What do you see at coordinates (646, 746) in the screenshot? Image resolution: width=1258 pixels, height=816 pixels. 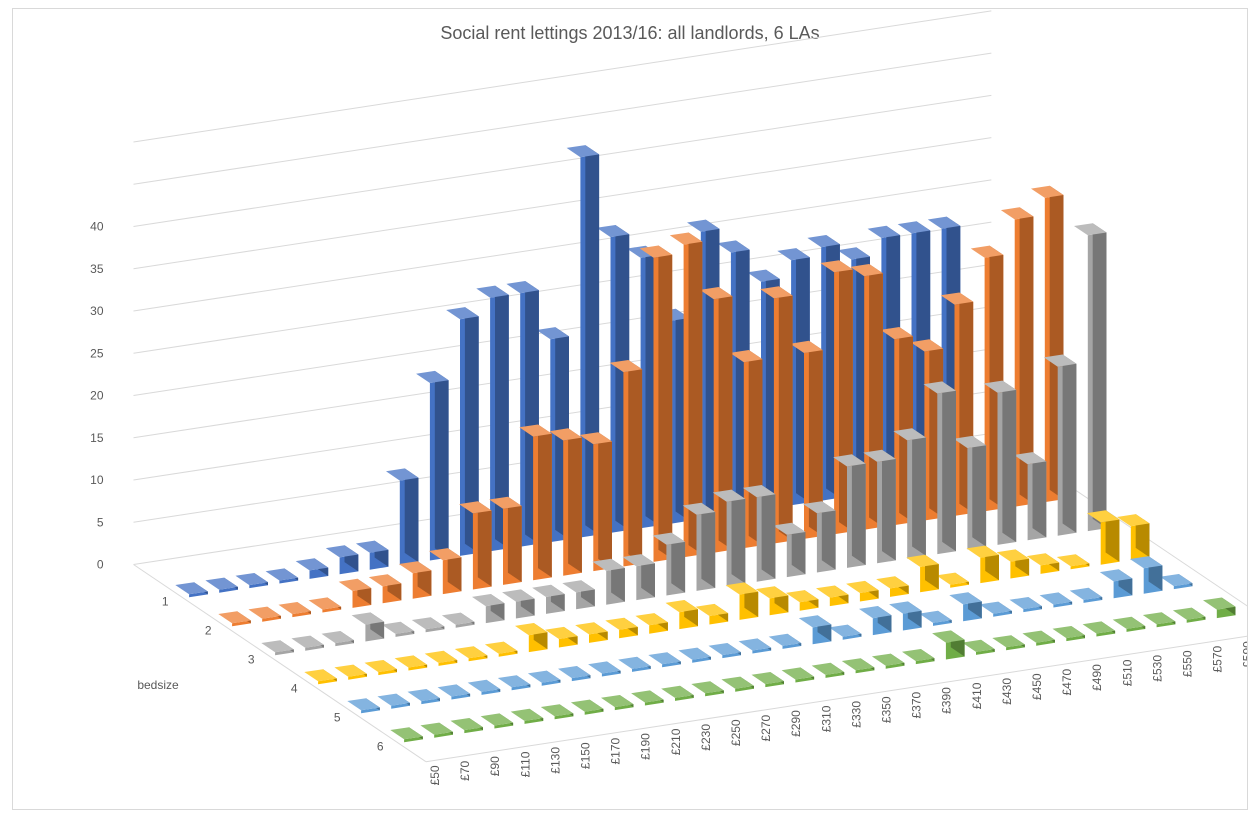 I see `x-tick-label: £190` at bounding box center [646, 746].